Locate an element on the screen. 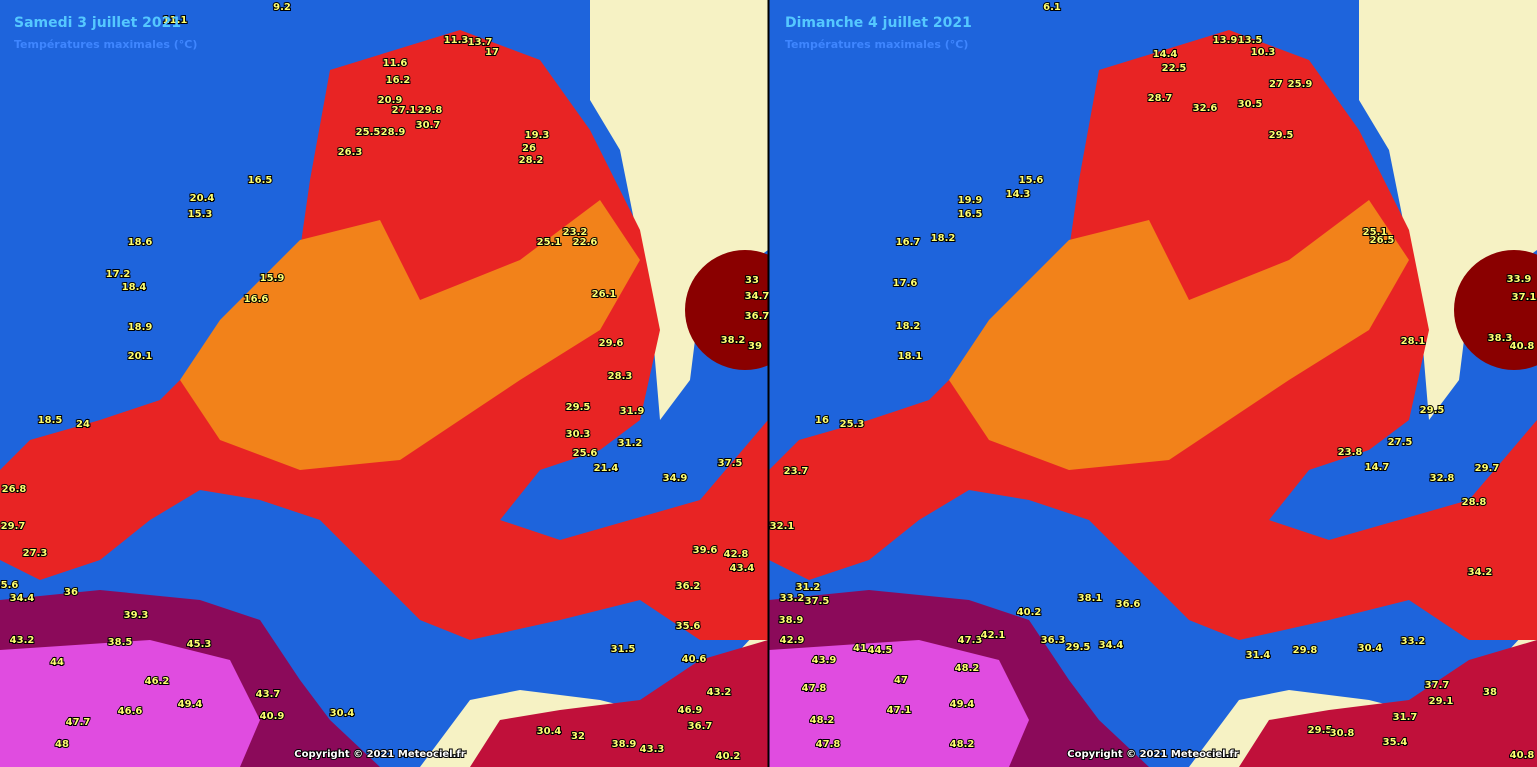  temperature-label: 25.1 is located at coordinates (549, 242).